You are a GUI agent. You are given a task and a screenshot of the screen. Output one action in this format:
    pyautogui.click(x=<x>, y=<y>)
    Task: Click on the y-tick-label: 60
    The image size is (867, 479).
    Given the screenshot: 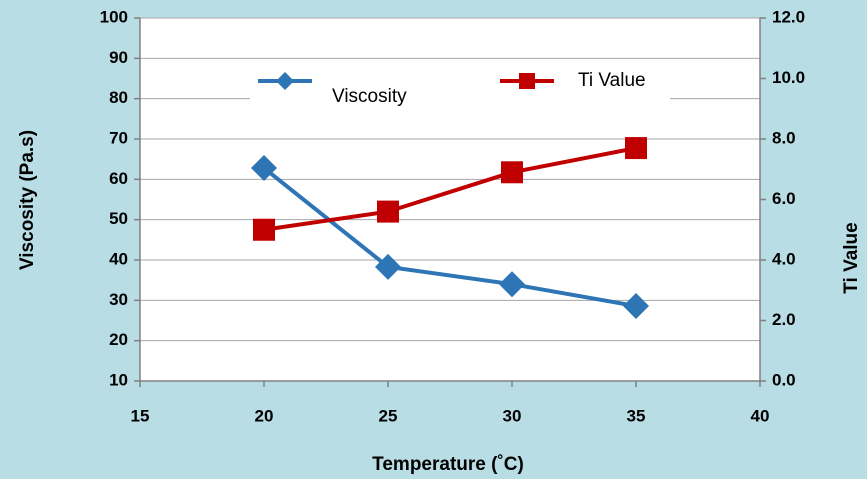 What is the action you would take?
    pyautogui.click(x=118, y=178)
    